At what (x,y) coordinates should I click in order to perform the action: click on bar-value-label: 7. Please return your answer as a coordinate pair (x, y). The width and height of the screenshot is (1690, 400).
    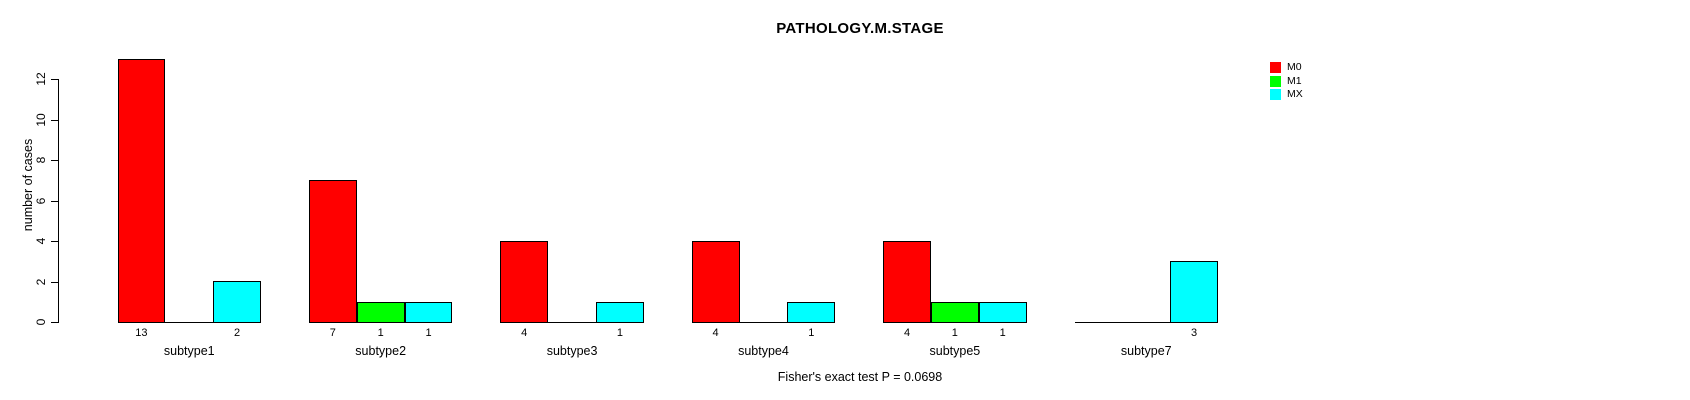
    Looking at the image, I should click on (332, 333).